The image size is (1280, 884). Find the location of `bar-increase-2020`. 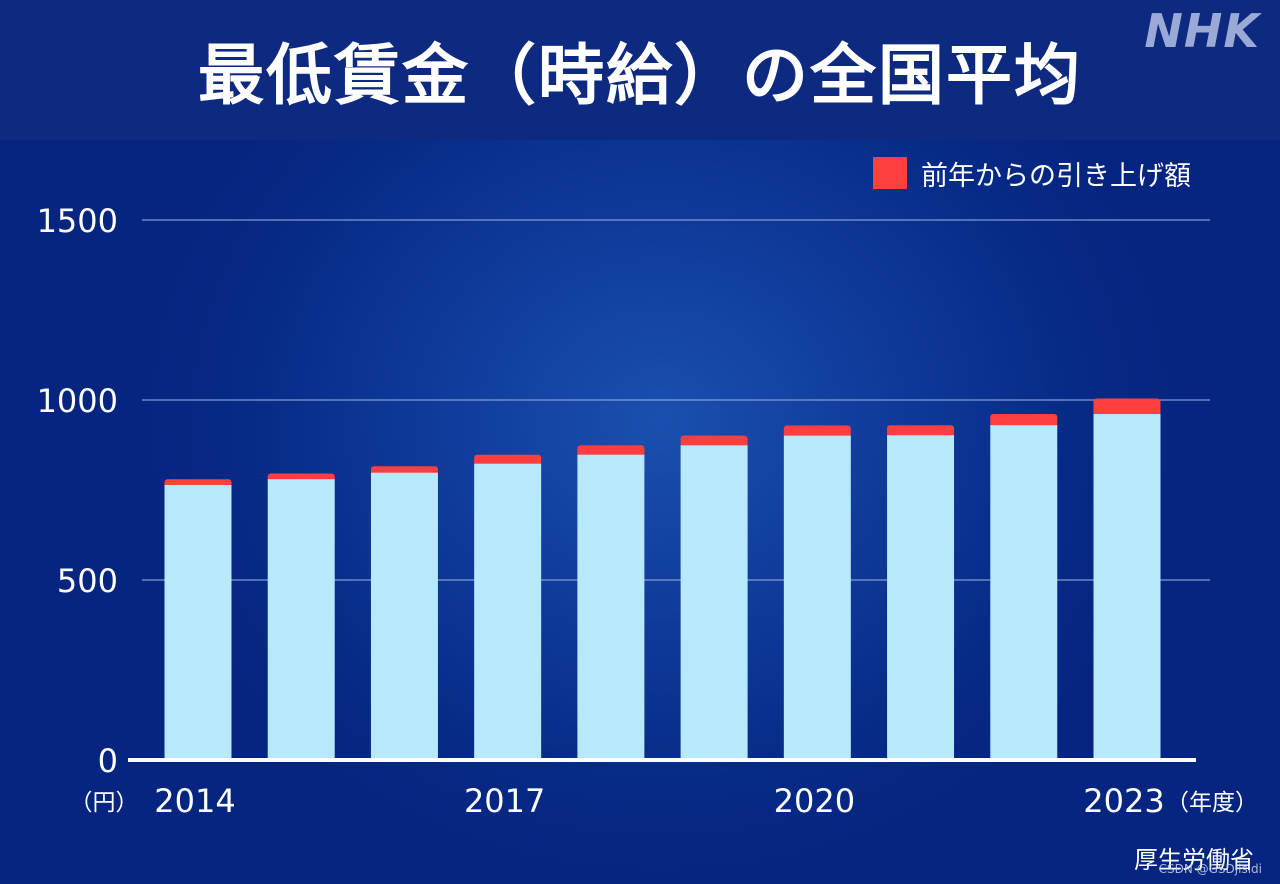

bar-increase-2020 is located at coordinates (817, 432).